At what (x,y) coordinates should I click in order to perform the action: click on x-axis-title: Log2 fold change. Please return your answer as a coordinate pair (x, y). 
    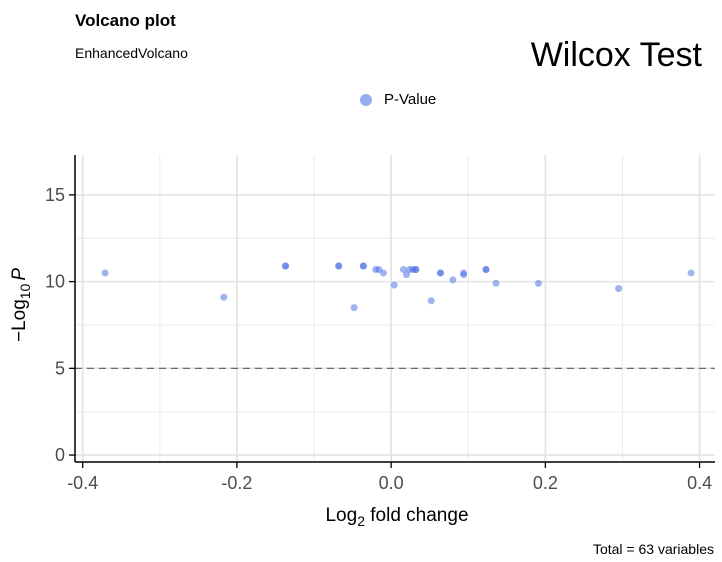
    Looking at the image, I should click on (396, 517).